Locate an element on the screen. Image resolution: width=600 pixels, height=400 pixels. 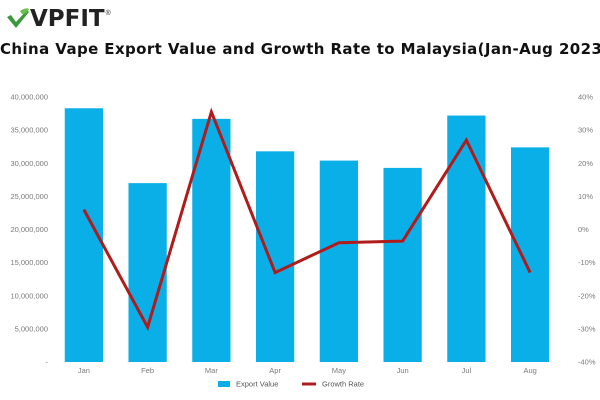
logo-wordmark: VPFIT is located at coordinates (67, 19).